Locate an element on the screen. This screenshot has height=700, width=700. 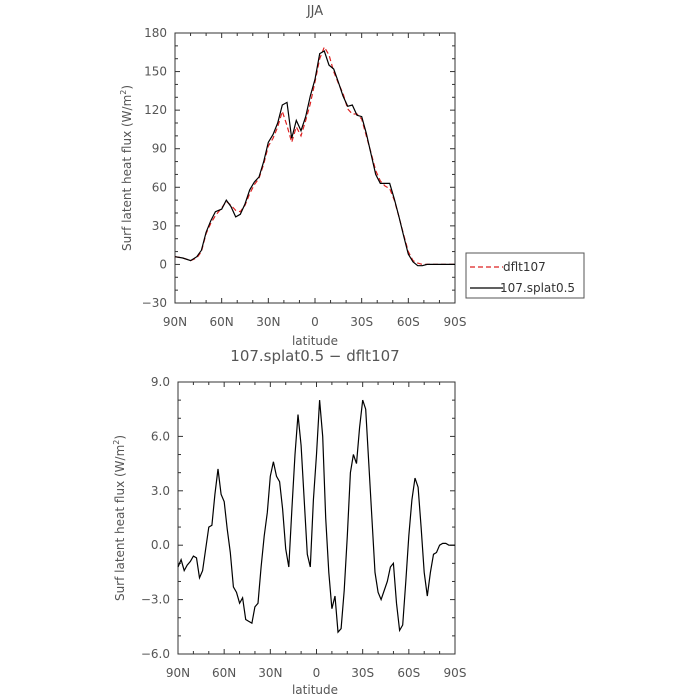
top-xtick-label: 30N is located at coordinates (268, 322).